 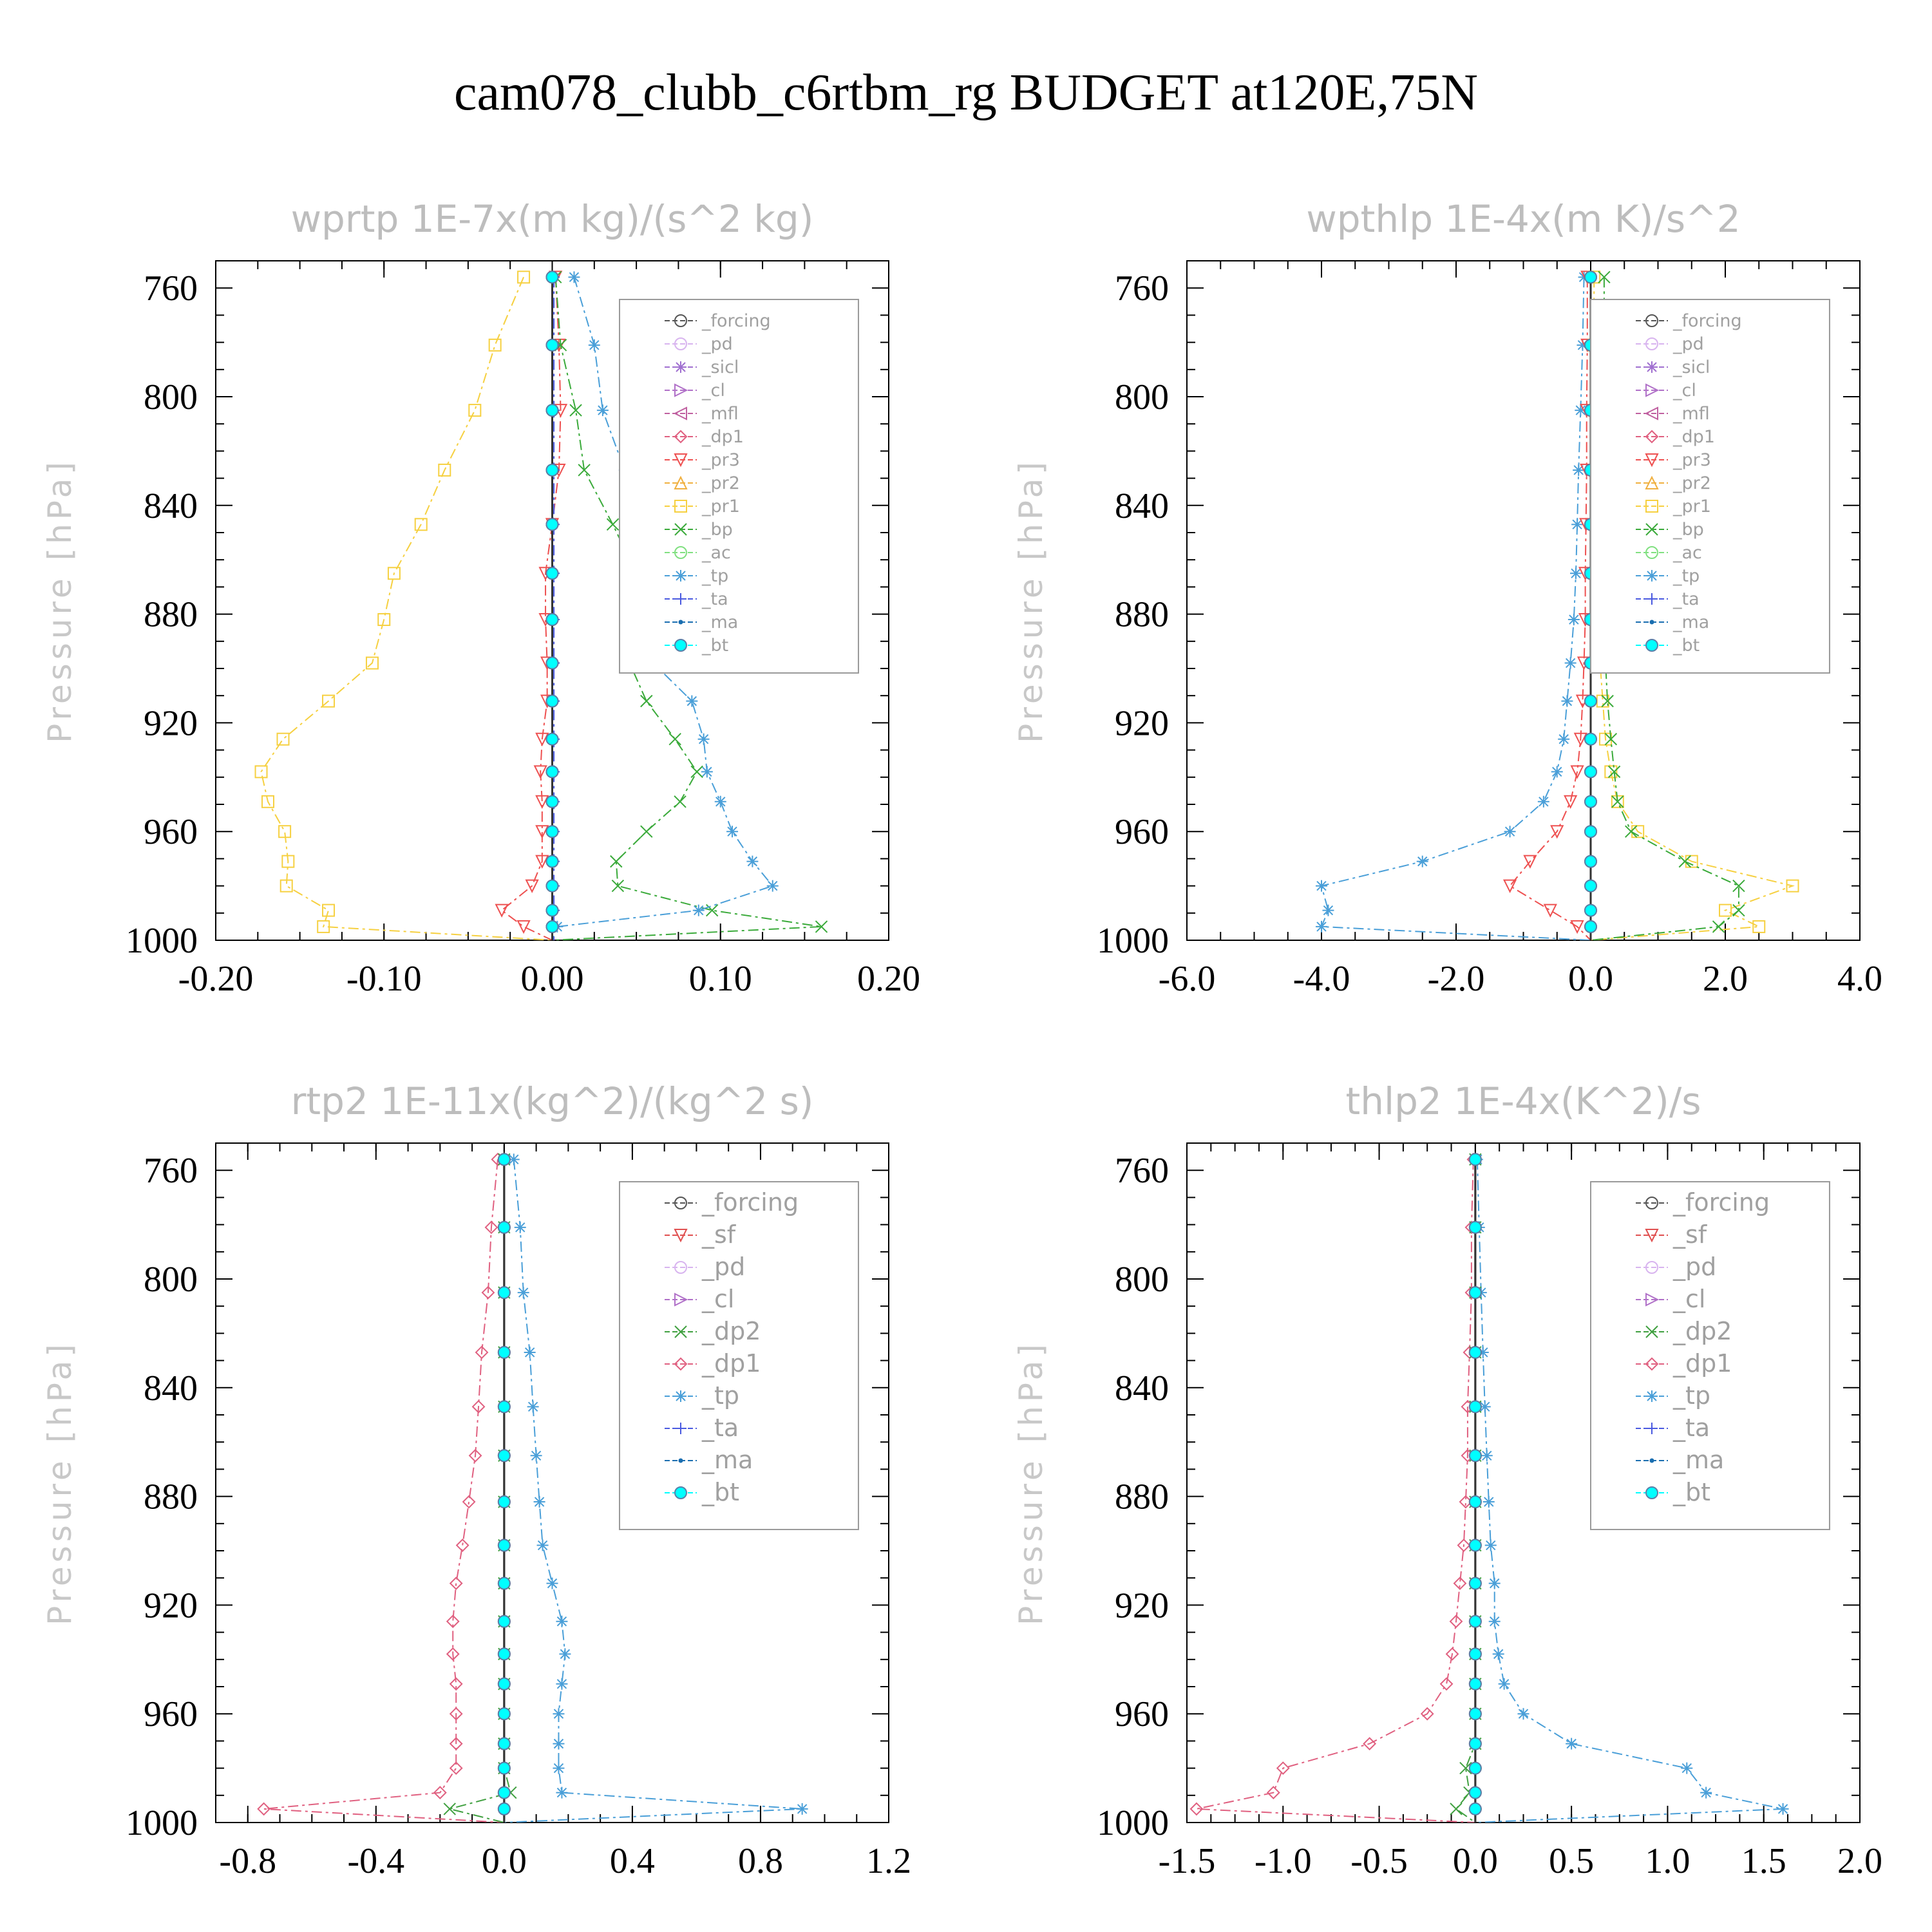 I want to click on legend-entry: _bp, so click(x=1688, y=530).